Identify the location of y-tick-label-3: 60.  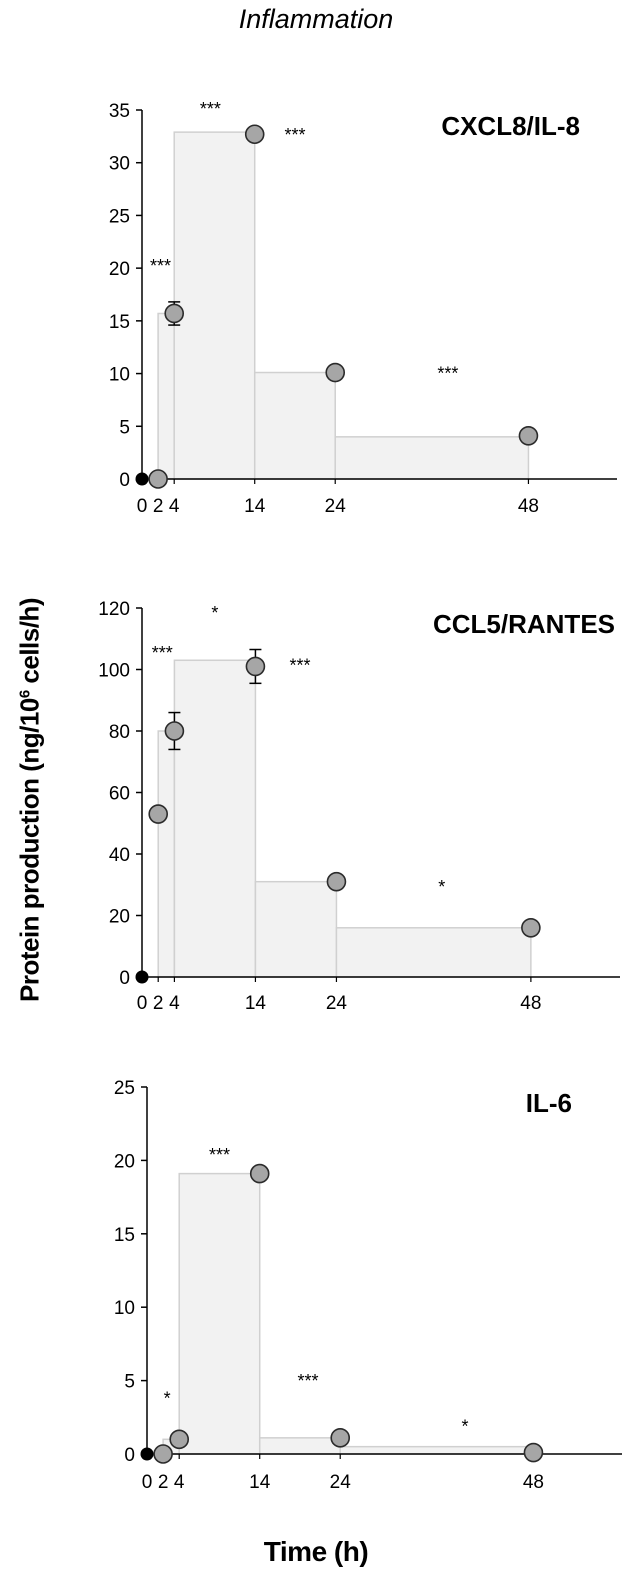
(119, 794).